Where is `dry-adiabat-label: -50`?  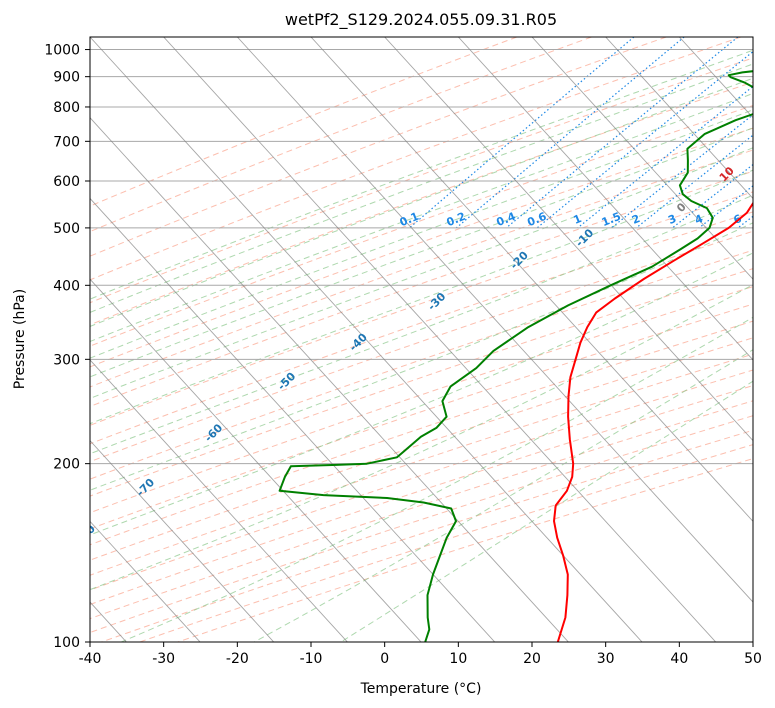 dry-adiabat-label: -50 is located at coordinates (286, 380).